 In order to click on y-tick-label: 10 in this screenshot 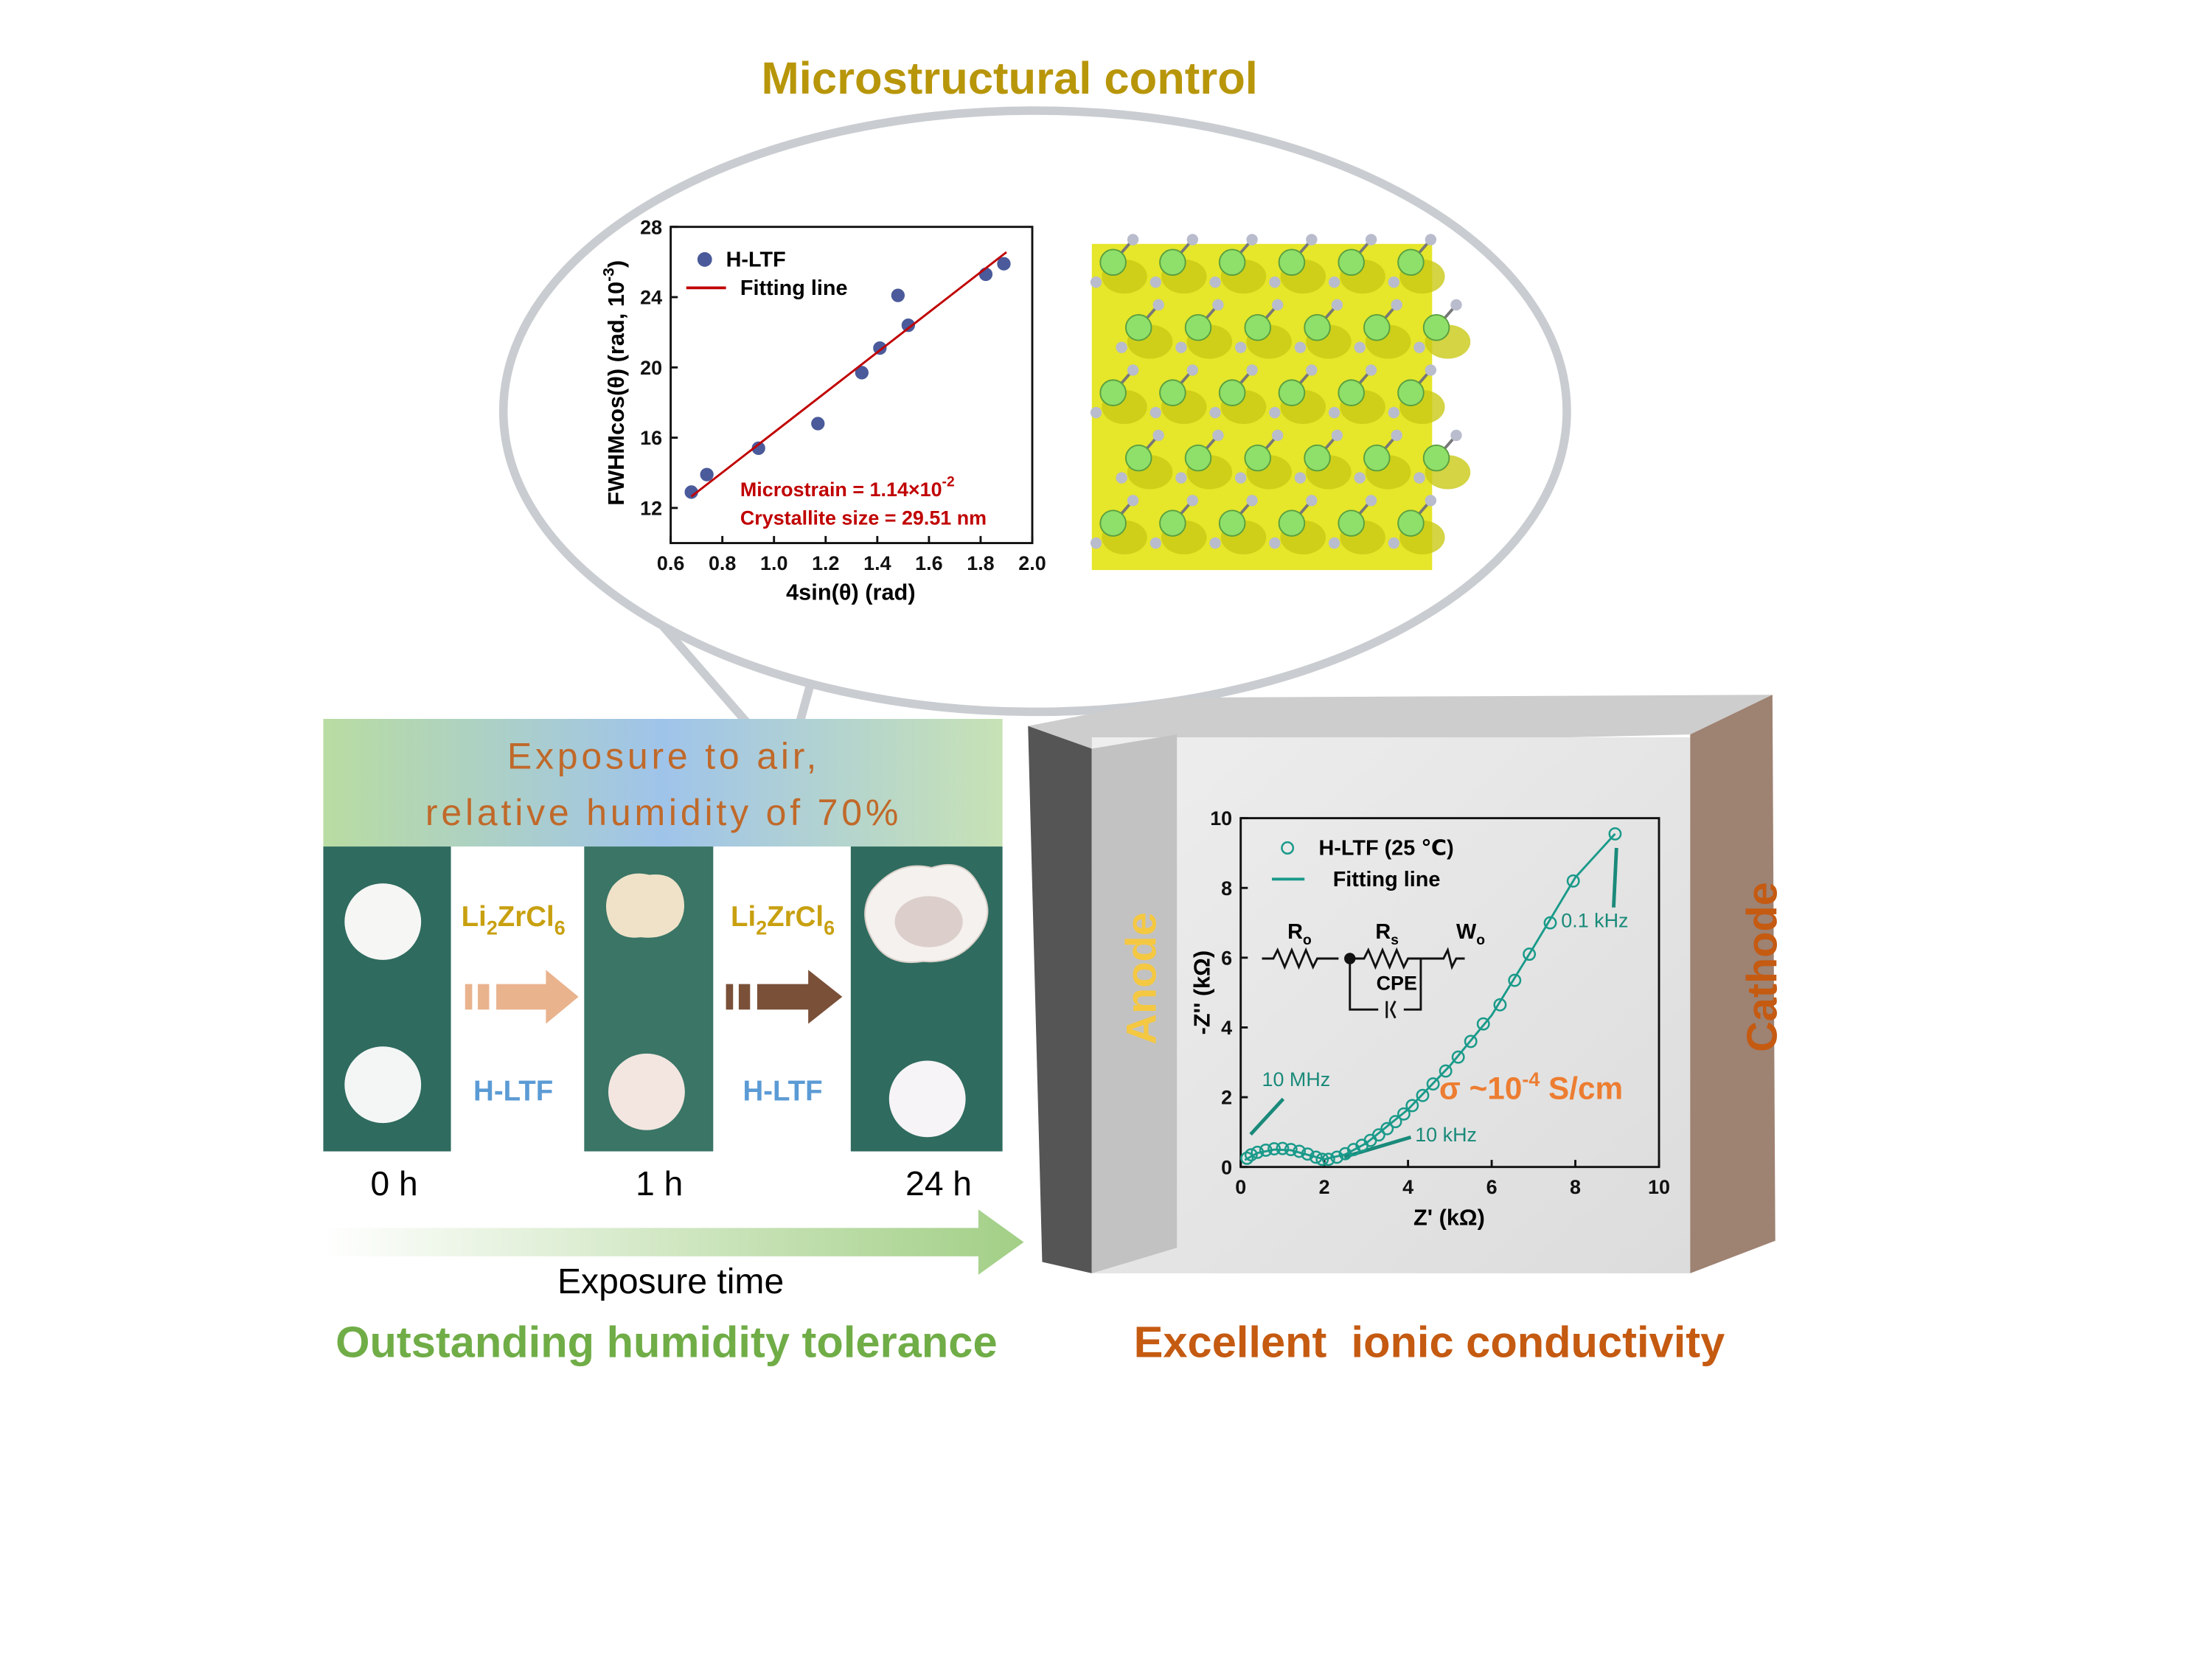, I will do `click(1221, 818)`.